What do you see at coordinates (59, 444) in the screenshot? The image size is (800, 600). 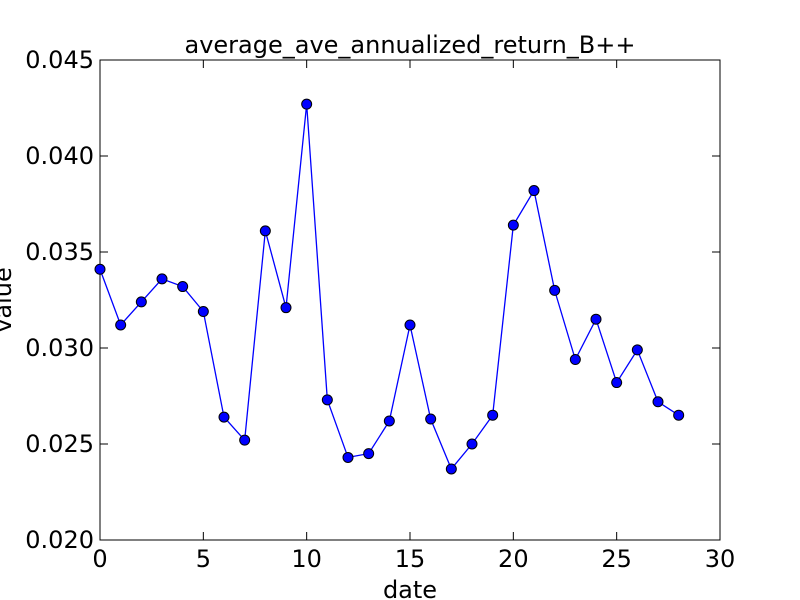 I see `y-tick-label: 0.025` at bounding box center [59, 444].